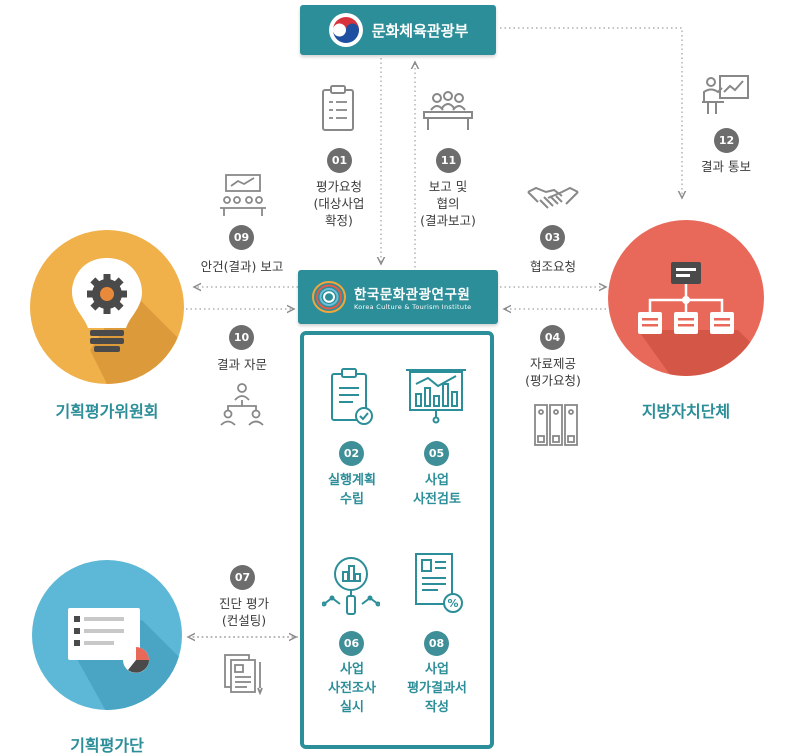 The height and width of the screenshot is (756, 800). What do you see at coordinates (242, 266) in the screenshot?
I see `step-09-label: 안건(결과) 보고` at bounding box center [242, 266].